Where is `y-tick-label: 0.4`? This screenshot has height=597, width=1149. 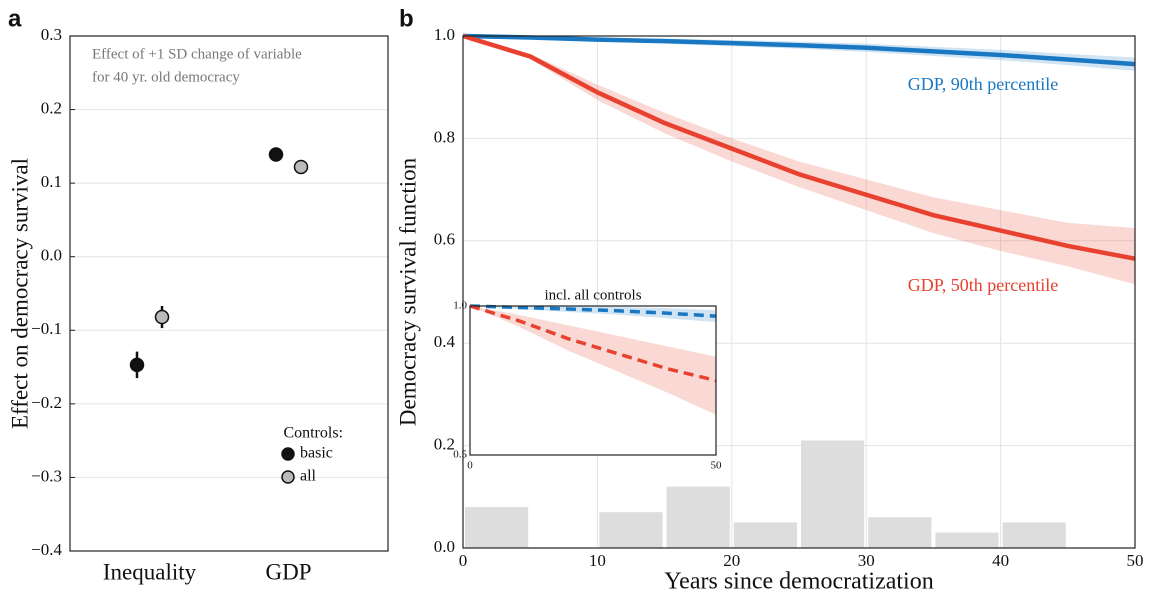 y-tick-label: 0.4 is located at coordinates (445, 341).